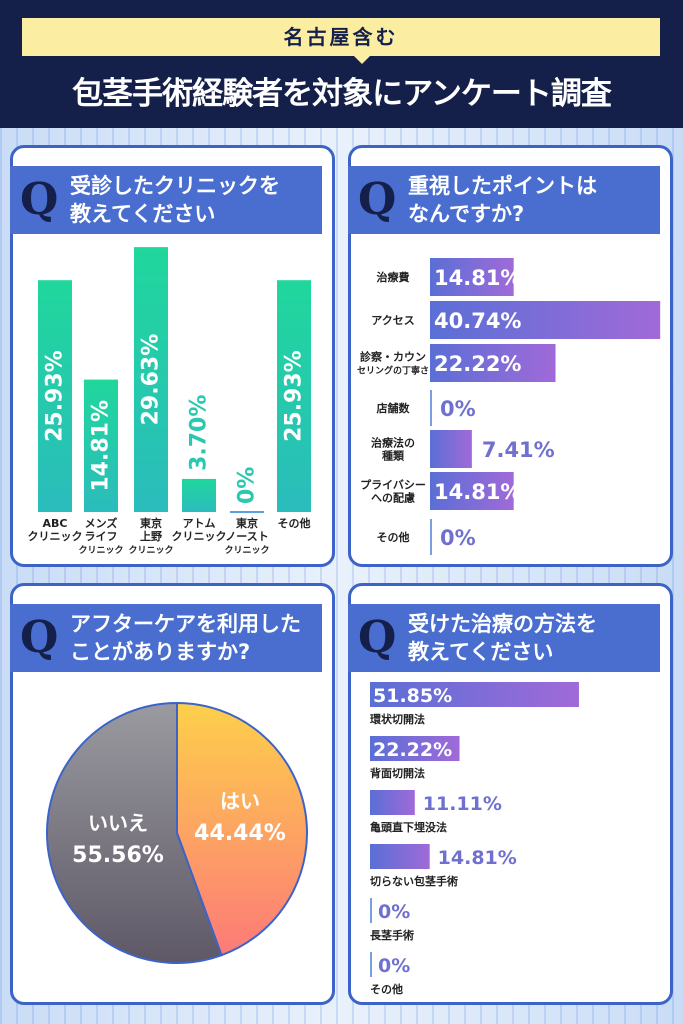 The height and width of the screenshot is (1024, 683). I want to click on question-line: 受診したクリニックを, so click(175, 186).